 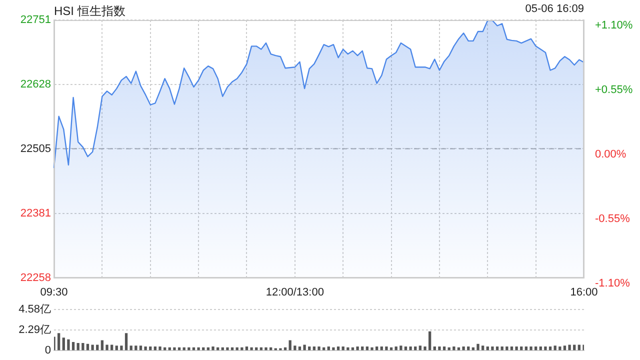 What do you see at coordinates (295, 292) in the screenshot?
I see `x-tick-label: 12:00/13:00` at bounding box center [295, 292].